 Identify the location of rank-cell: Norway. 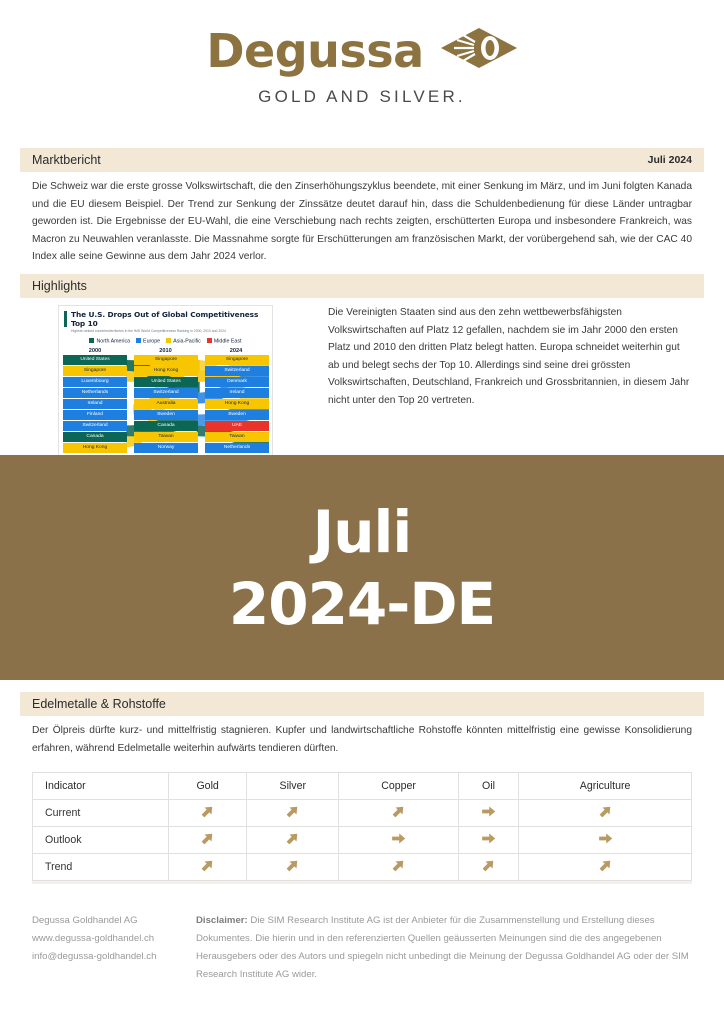
(166, 447).